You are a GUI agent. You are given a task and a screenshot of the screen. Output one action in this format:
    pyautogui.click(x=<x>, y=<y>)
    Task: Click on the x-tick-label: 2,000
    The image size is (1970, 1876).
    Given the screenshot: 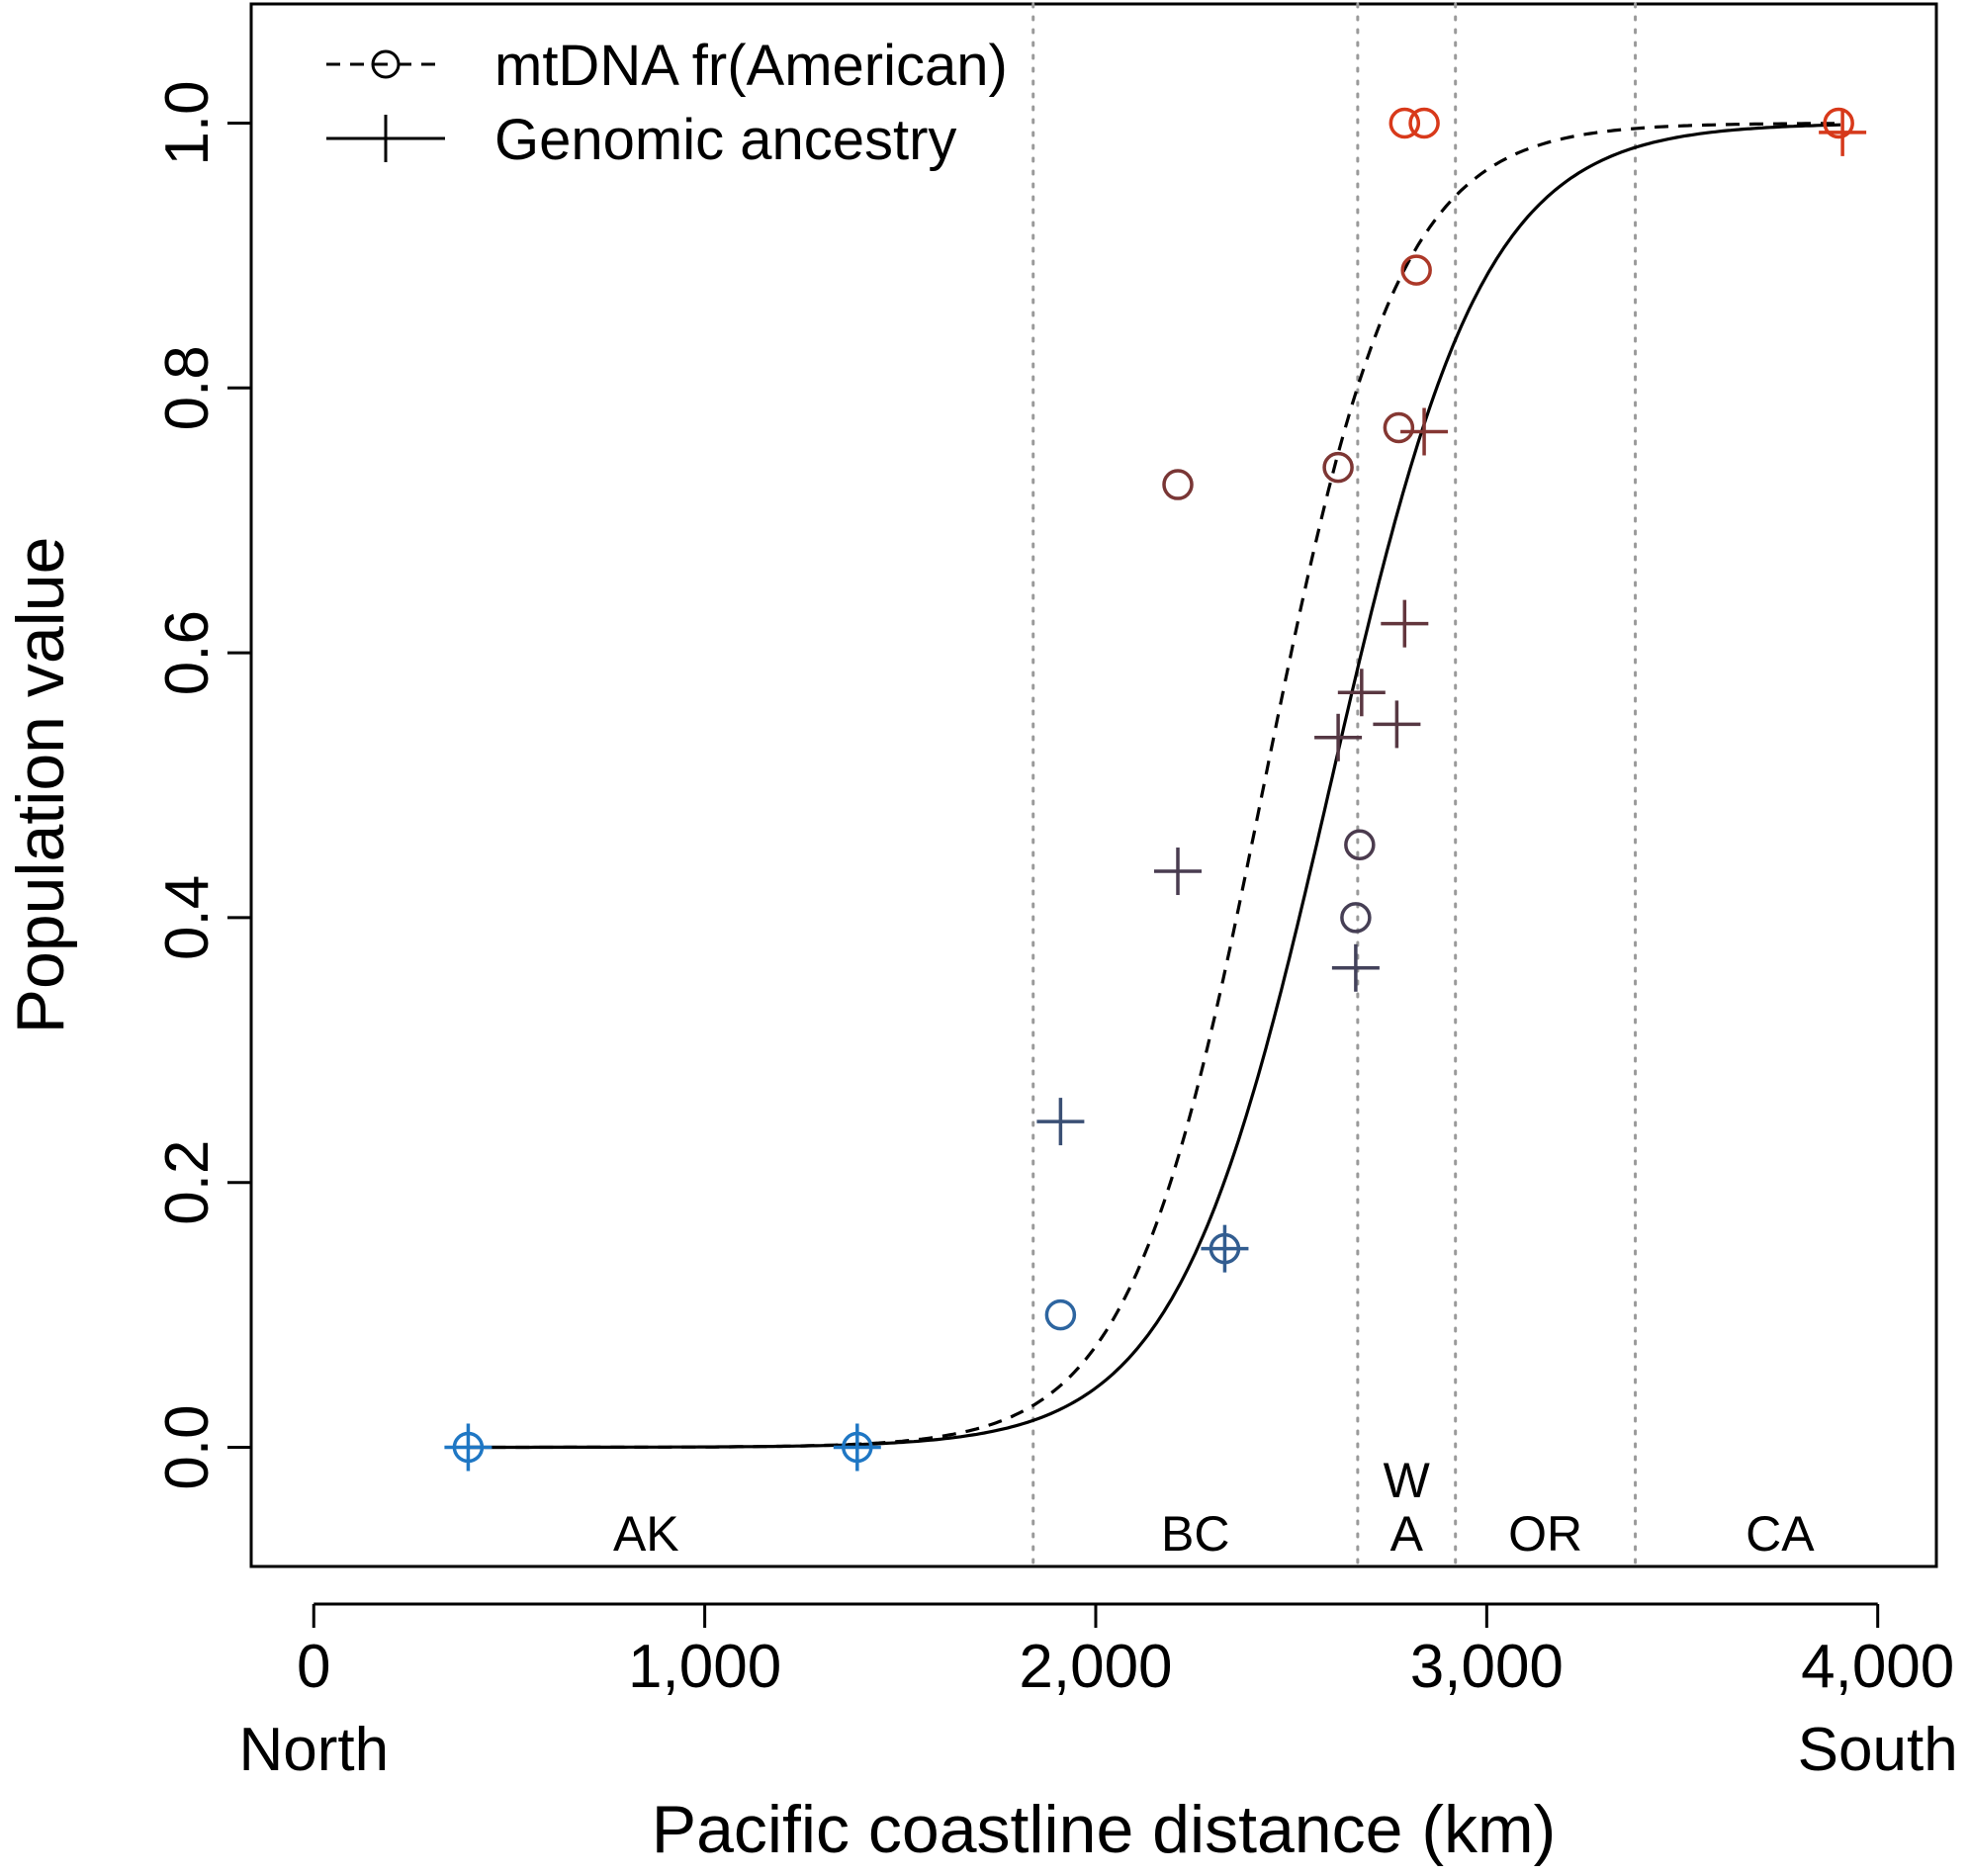 What is the action you would take?
    pyautogui.click(x=1095, y=1667)
    